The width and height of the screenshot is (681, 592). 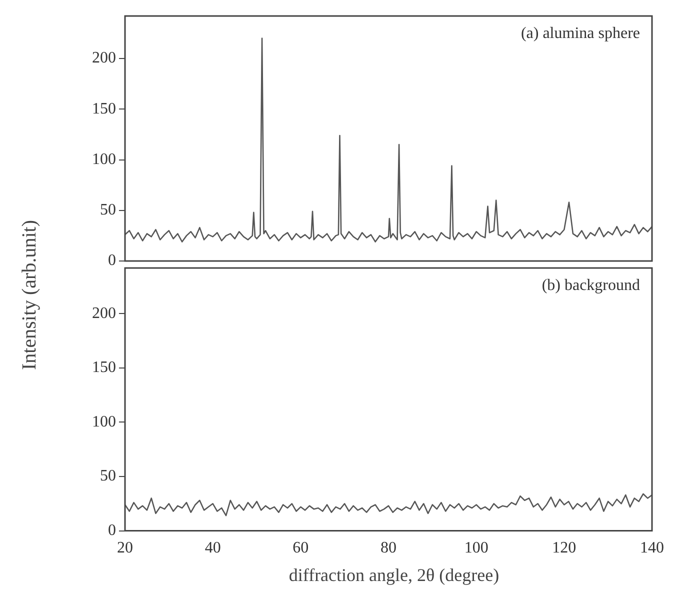 What do you see at coordinates (300, 548) in the screenshot?
I see `x-tick-label: 60` at bounding box center [300, 548].